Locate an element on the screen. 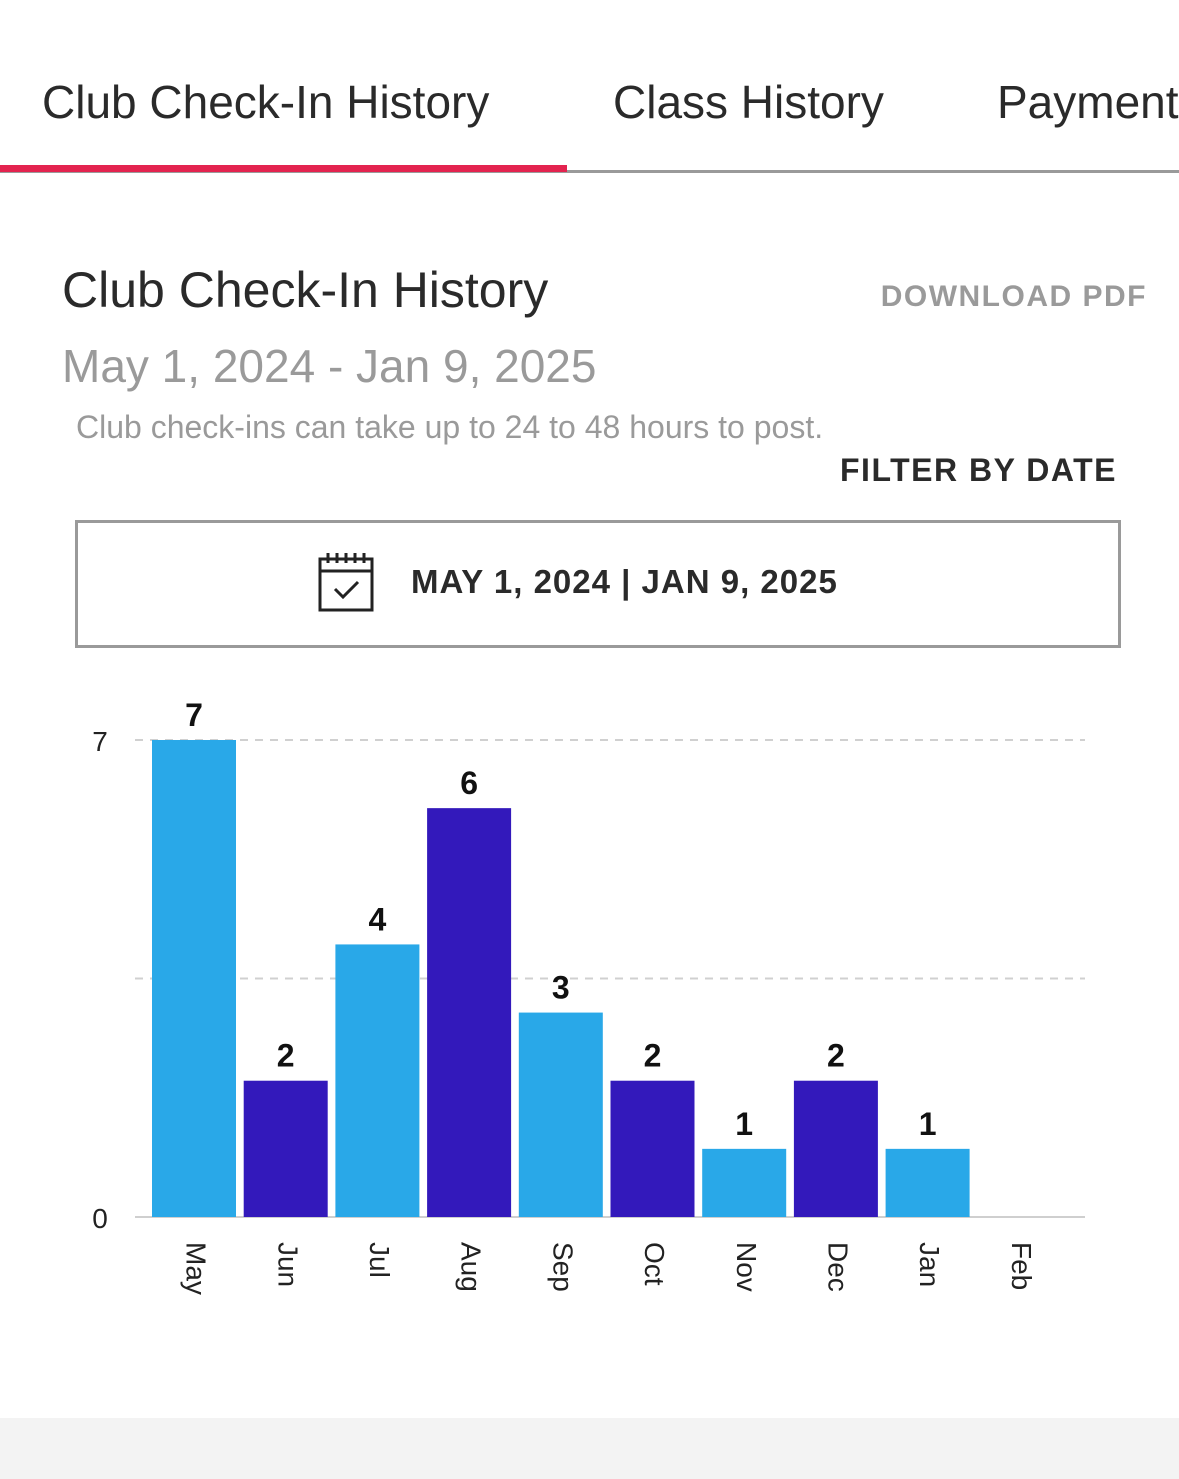 This screenshot has width=1179, height=1479. download-pdf-button: DOWNLOAD PDF is located at coordinates (1013, 296).